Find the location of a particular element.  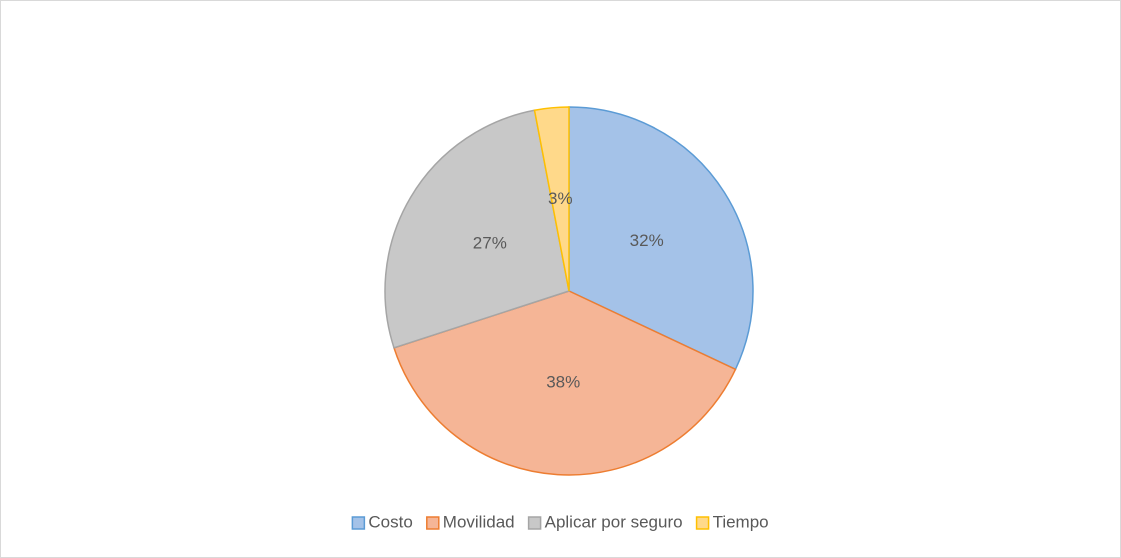

data-label: 27% is located at coordinates (490, 243).